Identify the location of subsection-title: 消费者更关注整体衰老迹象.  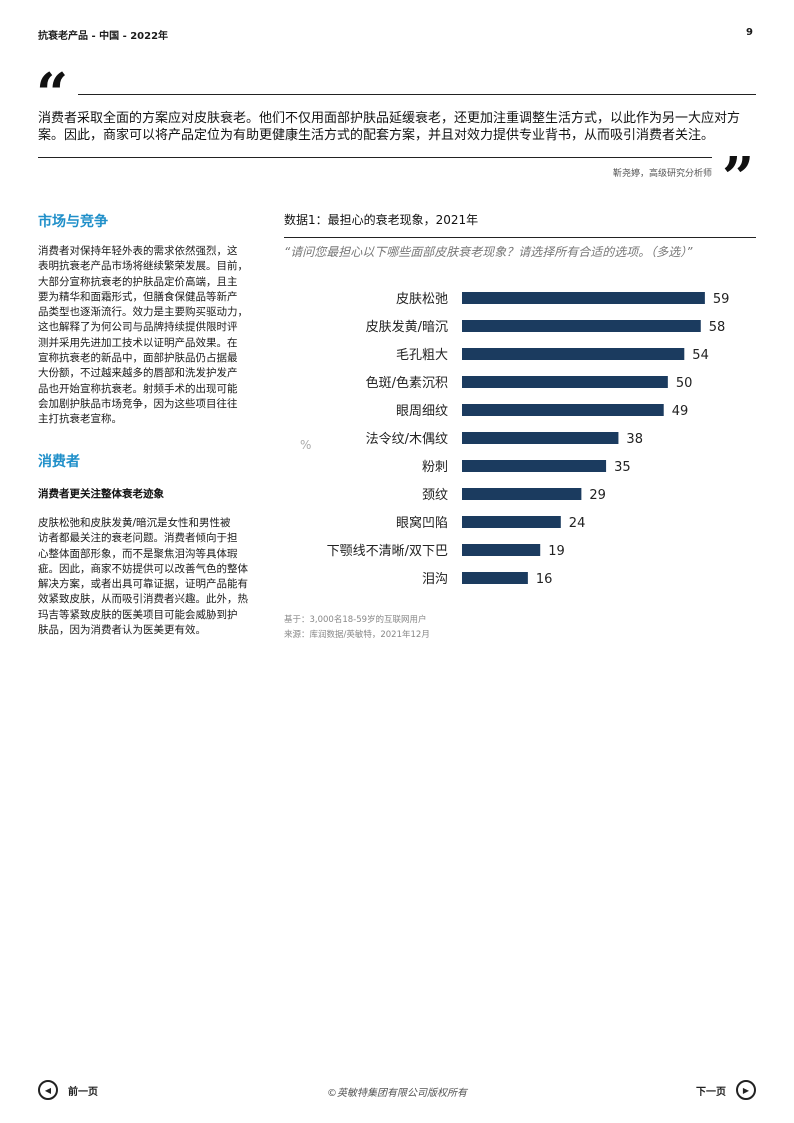
(101, 494).